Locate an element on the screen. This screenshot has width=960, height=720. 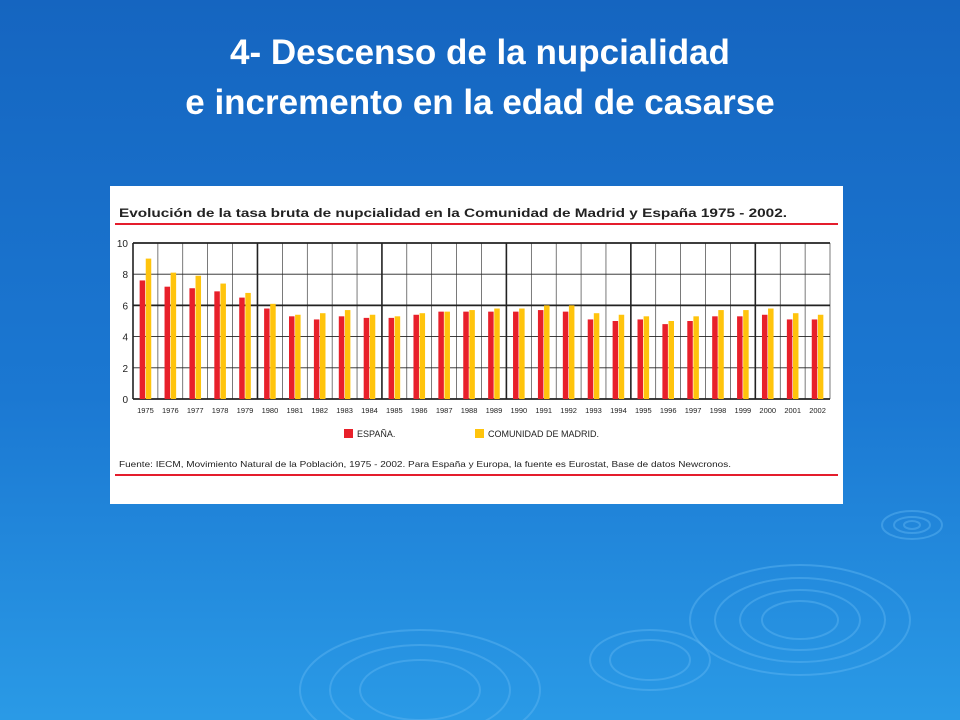
title-line-1: 4- Descenso de la nupcialidad is located at coordinates (480, 52).